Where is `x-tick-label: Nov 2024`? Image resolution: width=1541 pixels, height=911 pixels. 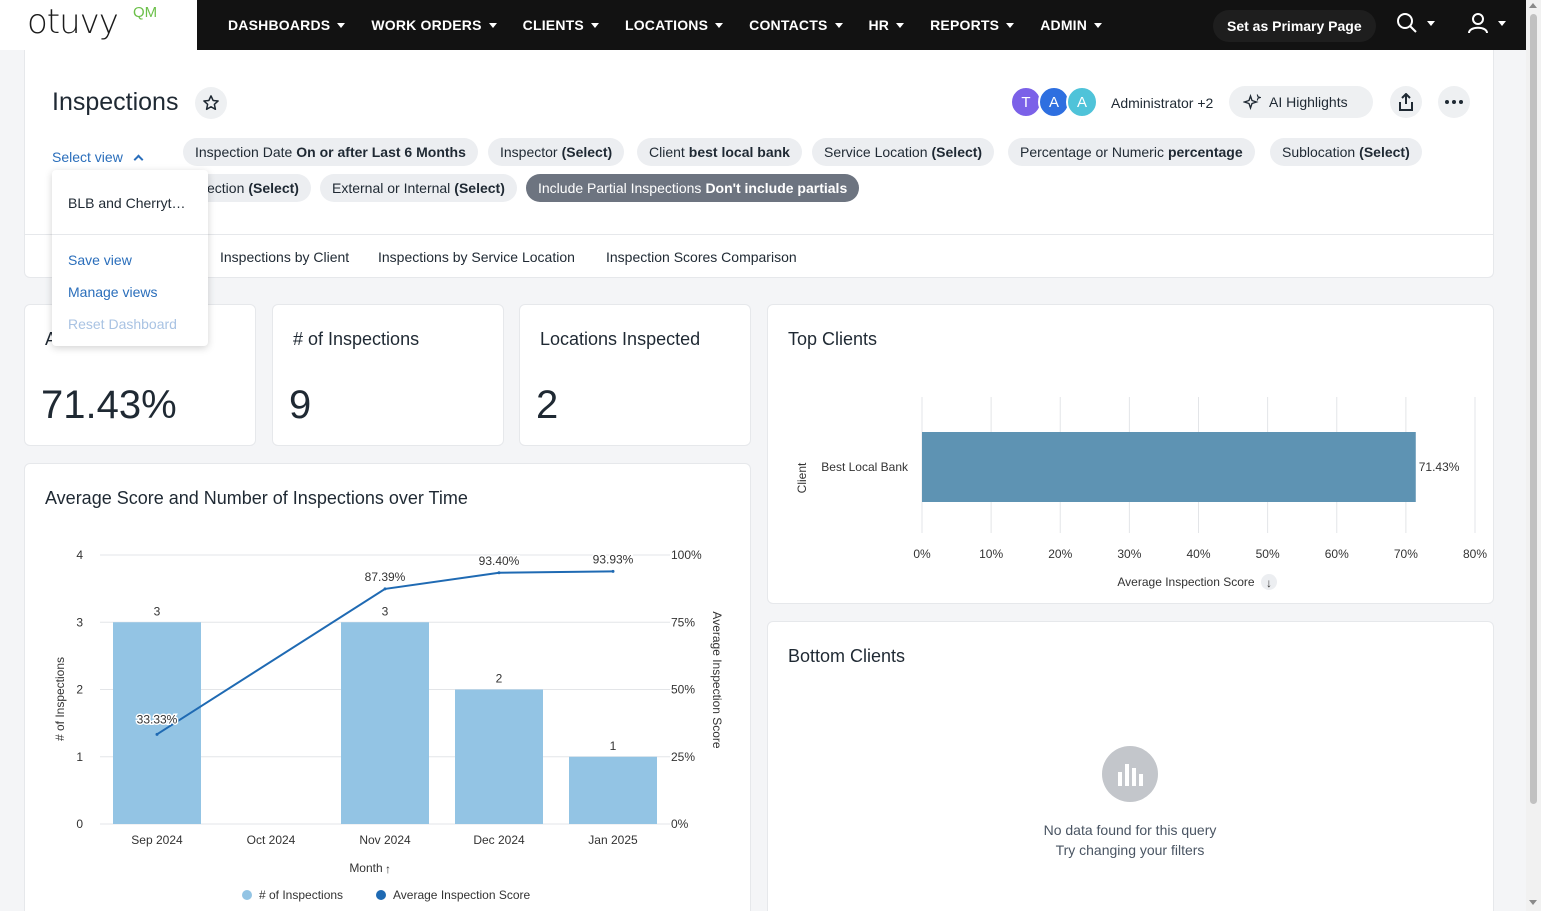
x-tick-label: Nov 2024 is located at coordinates (385, 840).